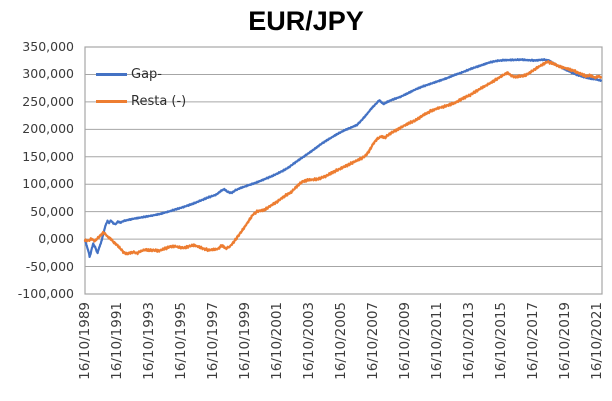 This screenshot has height=401, width=612. I want to click on x-axis-tick-text: 16/10/2007, so click(372, 341).